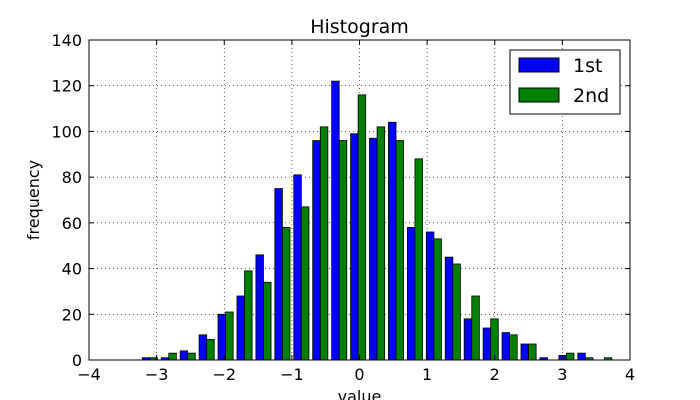 Image resolution: width=700 pixels, height=400 pixels. I want to click on x-tick-label: −1, so click(292, 374).